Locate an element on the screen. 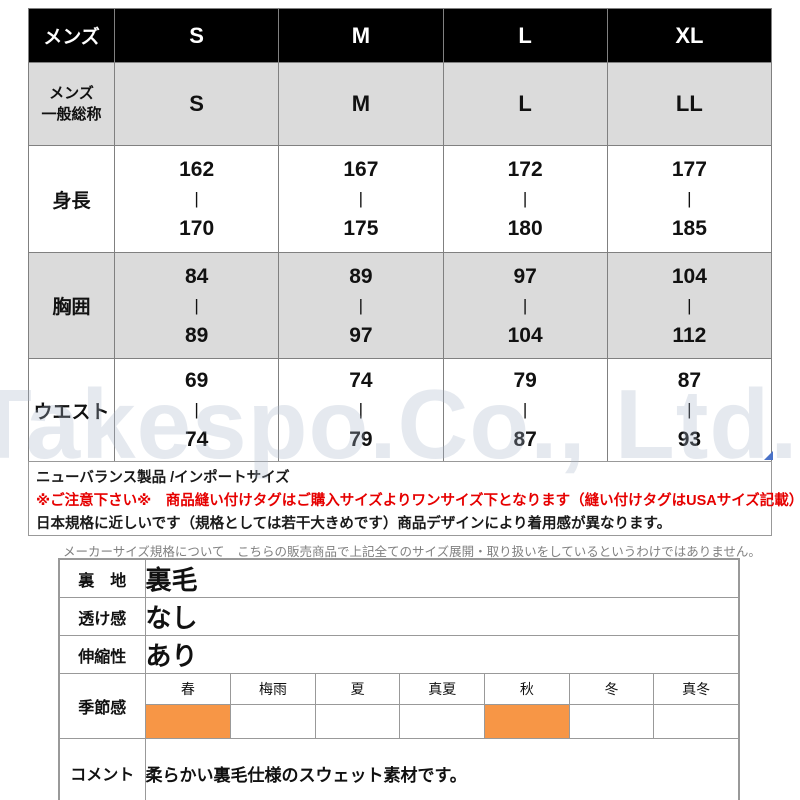 Image resolution: width=800 pixels, height=800 pixels. col-header-m: M is located at coordinates (361, 35).